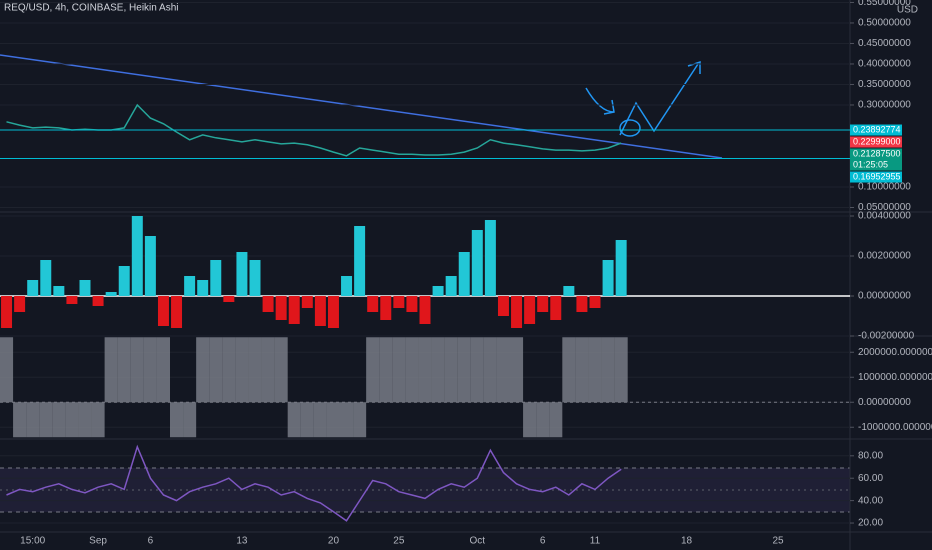 The image size is (932, 550). Describe the element at coordinates (884, 256) in the screenshot. I see `y-tick-label: 0.00200000` at that location.